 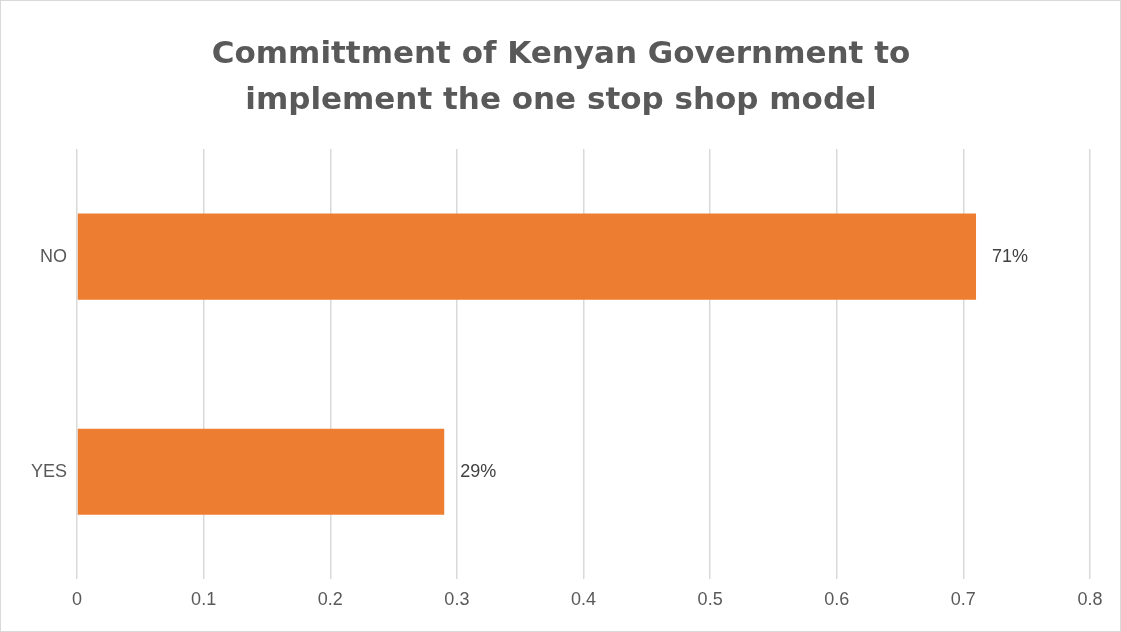 What do you see at coordinates (77, 599) in the screenshot?
I see `x-tick-label: 0` at bounding box center [77, 599].